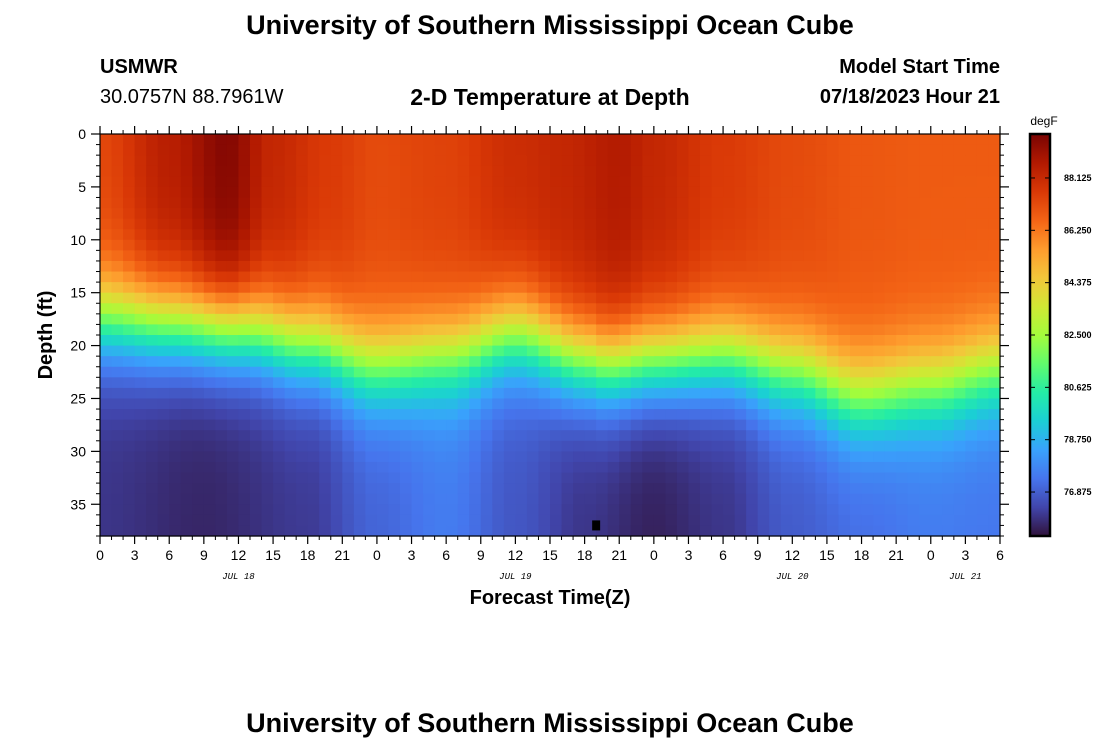  Describe the element at coordinates (965, 577) in the screenshot. I see `date-label: JUL 21` at that location.